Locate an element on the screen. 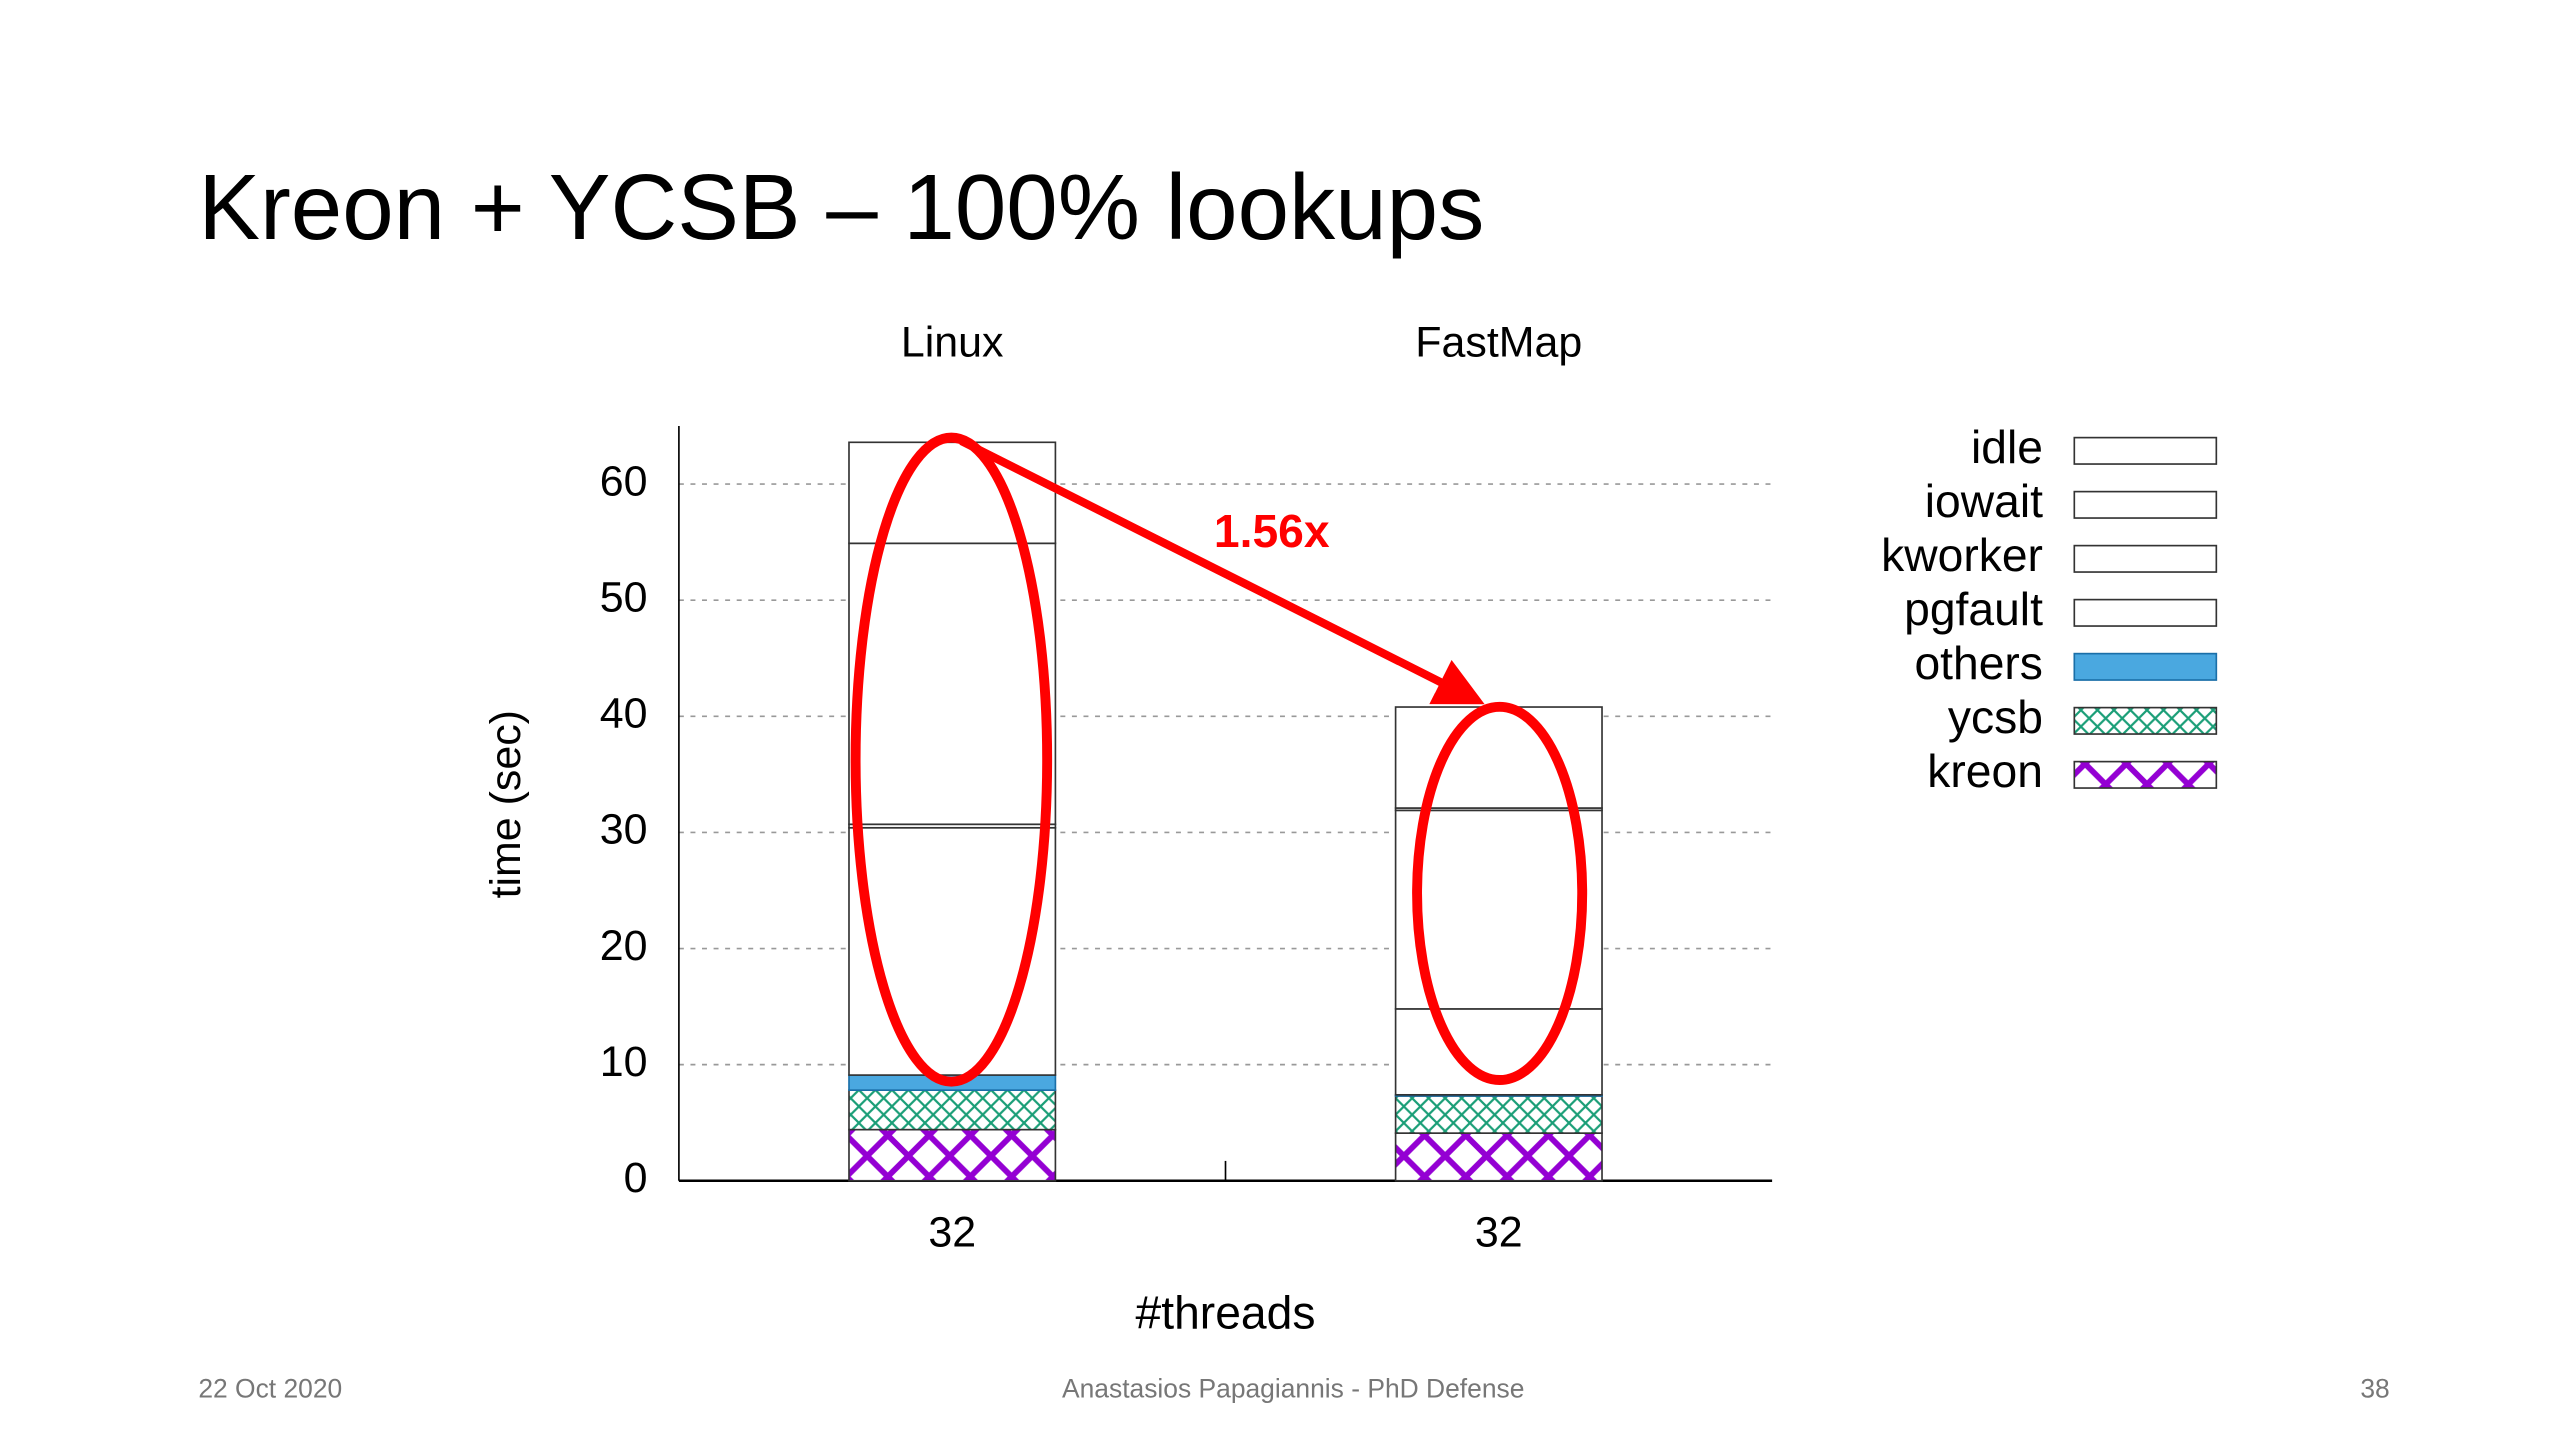  legend-label: iowait is located at coordinates (1984, 501).